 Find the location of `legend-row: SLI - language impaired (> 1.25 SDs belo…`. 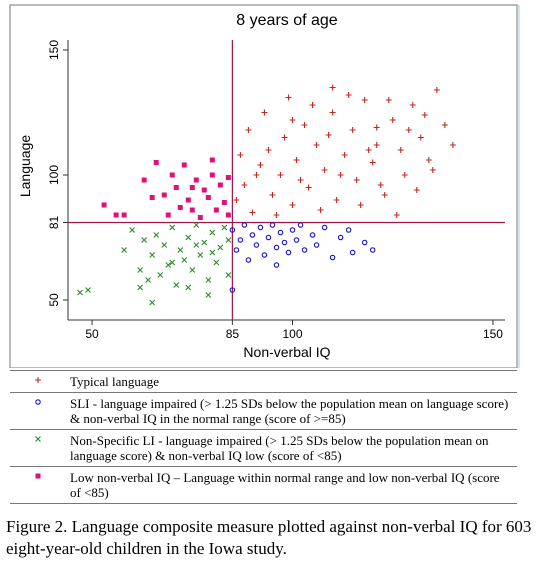

legend-row: SLI - language impaired (> 1.25 SDs belo… is located at coordinates (263, 411).